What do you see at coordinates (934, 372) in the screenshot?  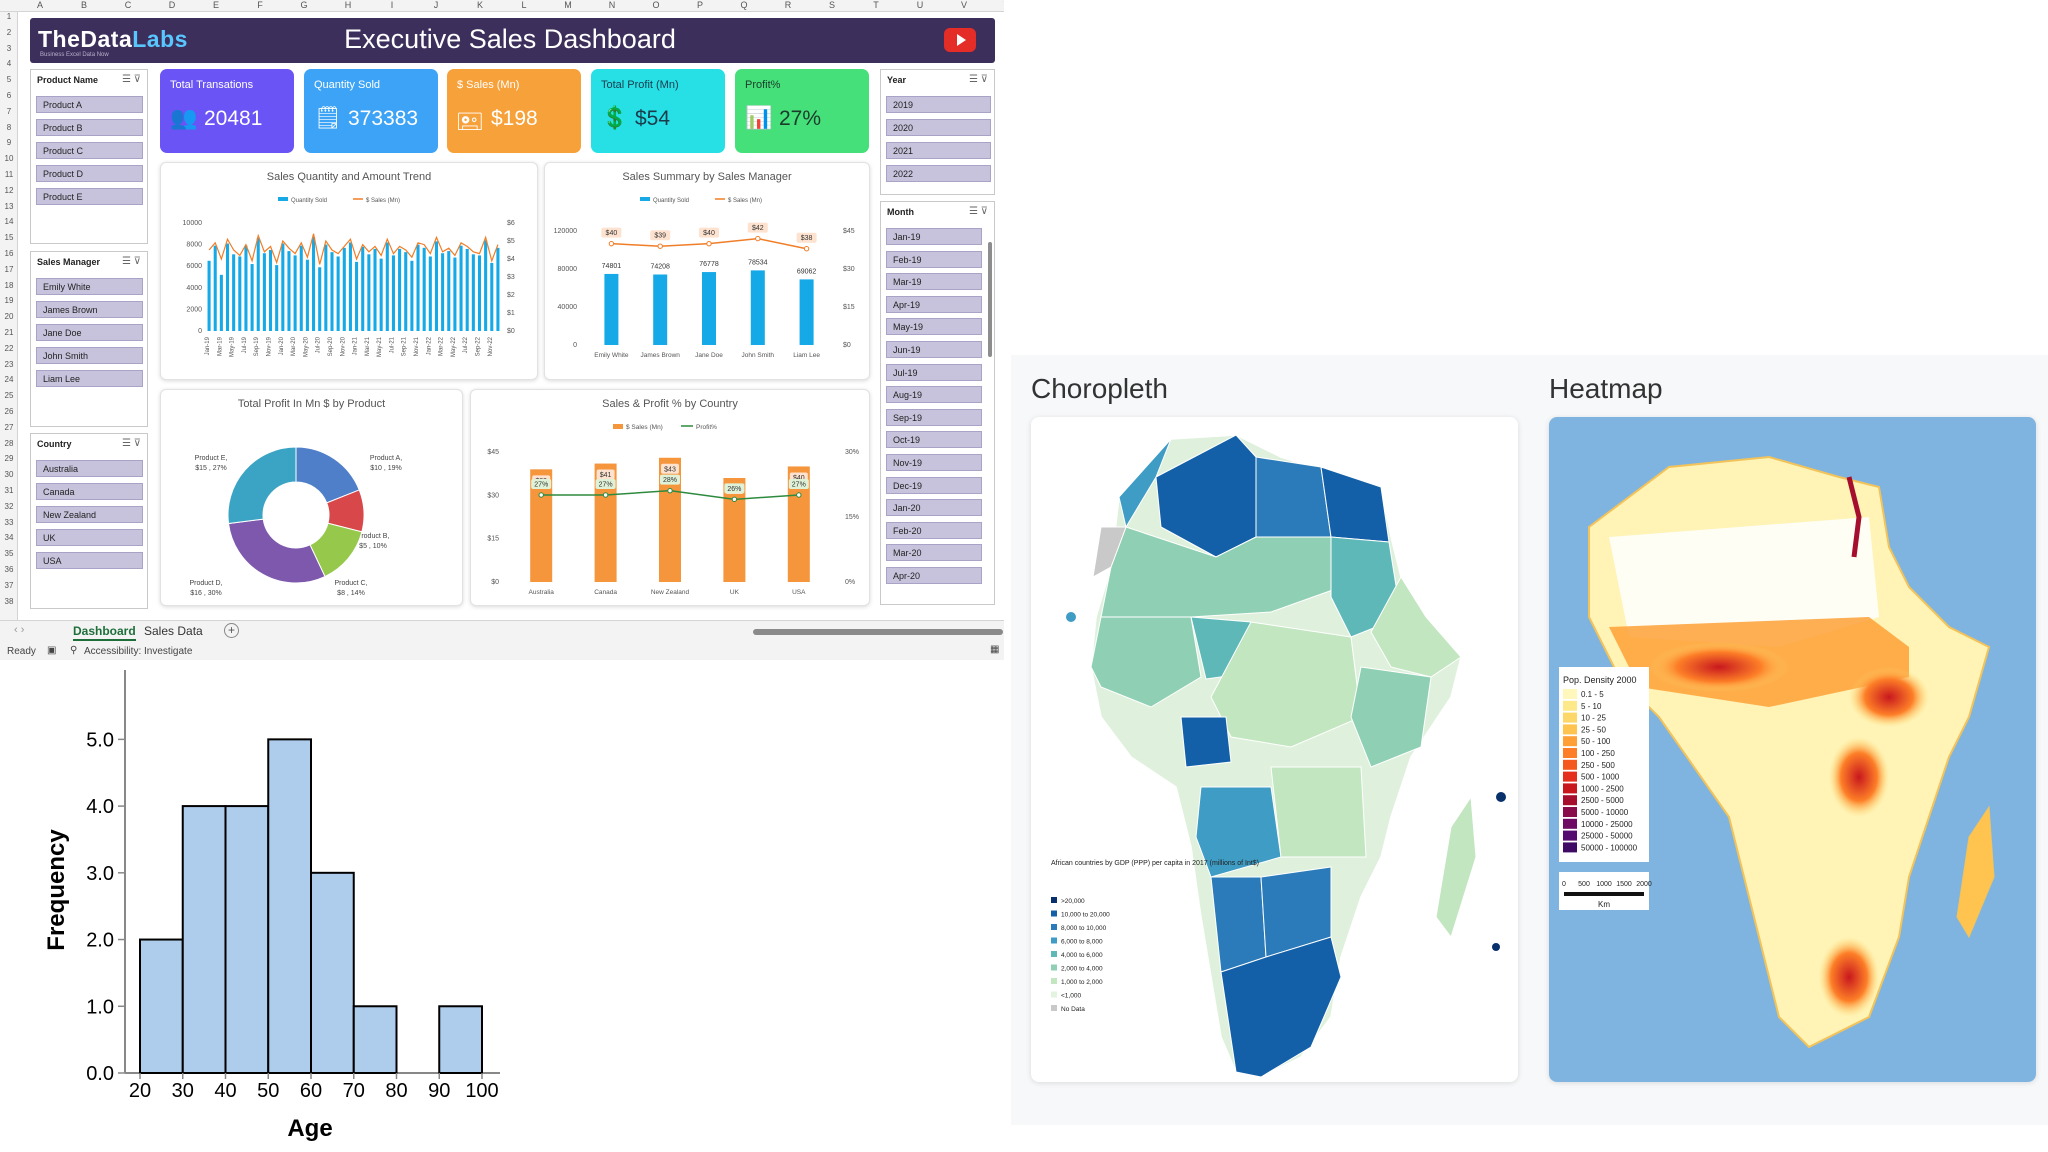 I see `slicer-item-month: Jul-19` at bounding box center [934, 372].